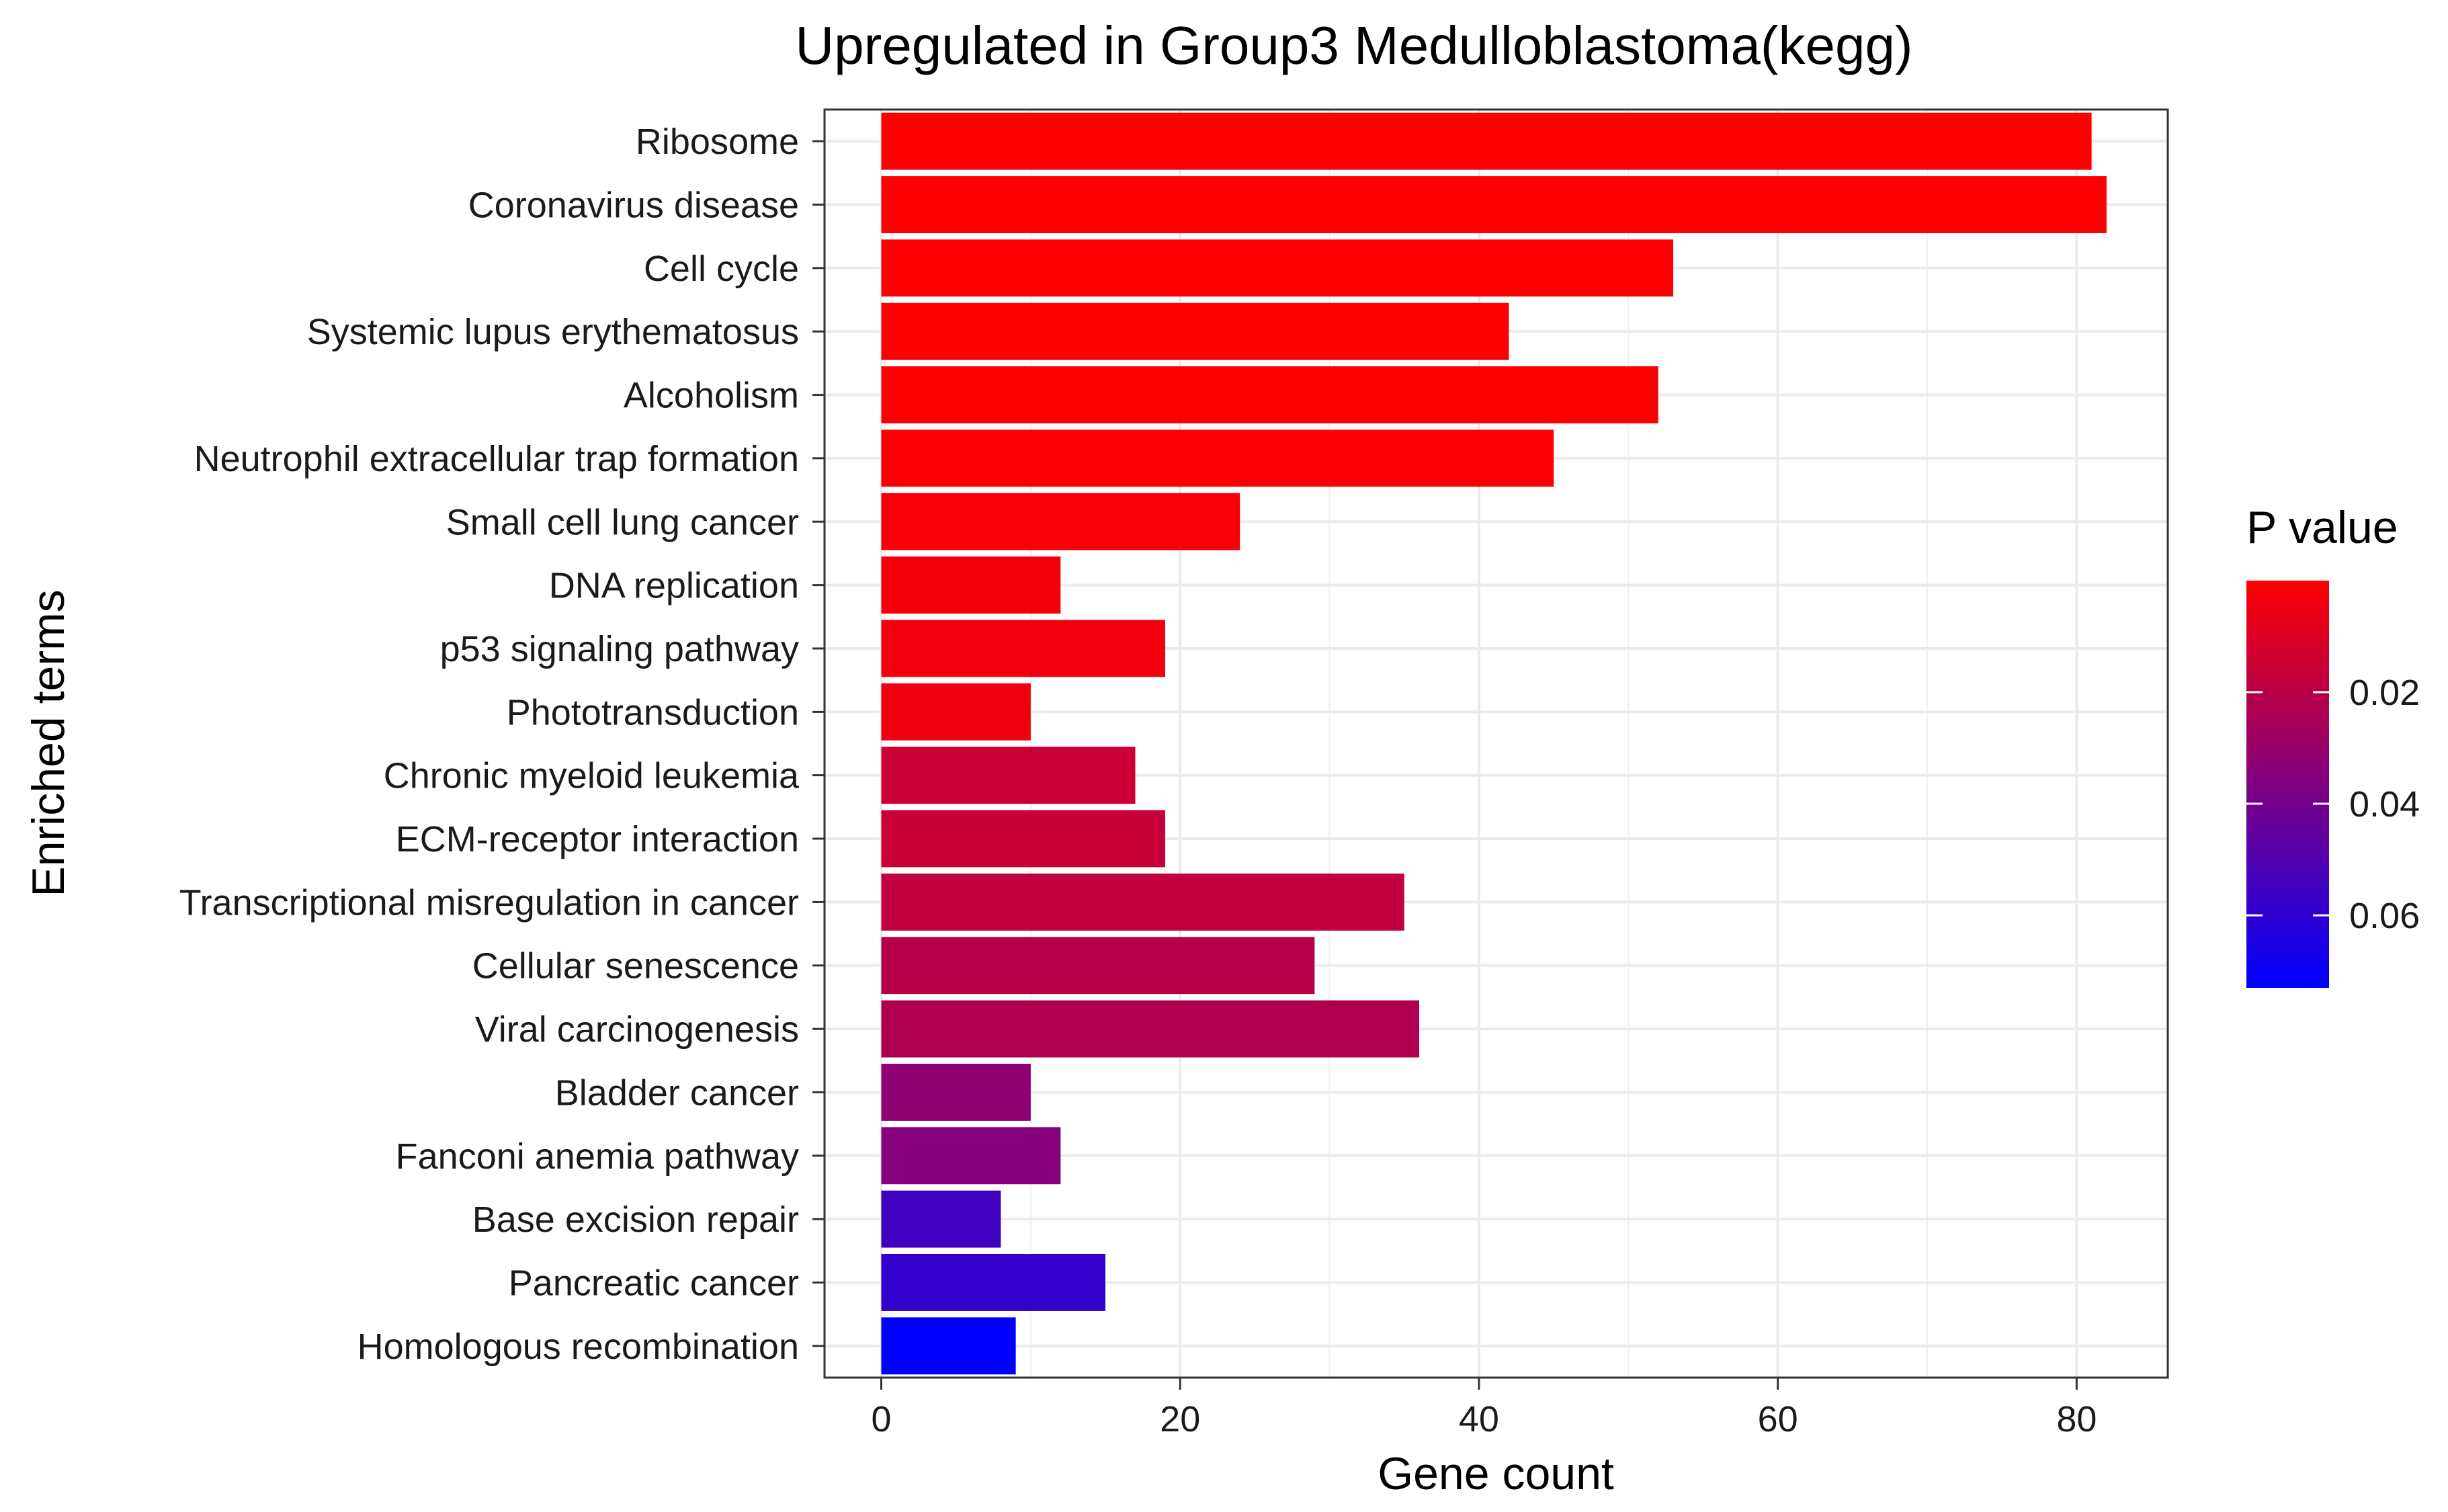  I want to click on x-axis: 0 20 40 60 80, so click(1484, 1409).